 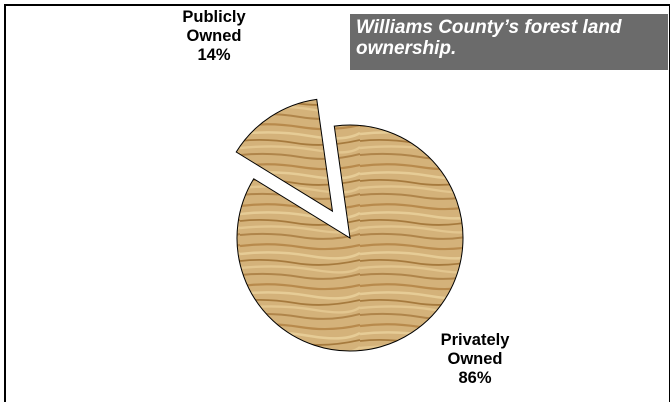 What do you see at coordinates (476, 359) in the screenshot?
I see `label-privately-owned: Privately Owned 86%` at bounding box center [476, 359].